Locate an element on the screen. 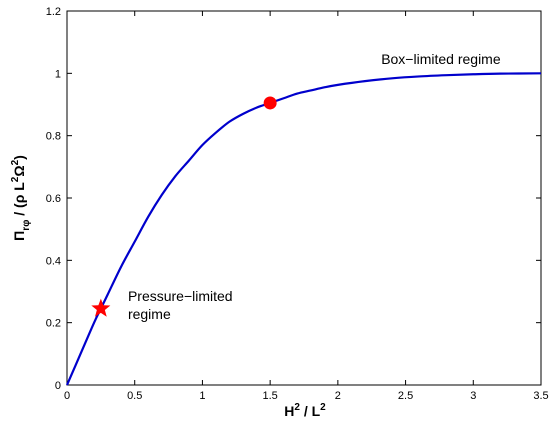  y-tick-label: 1.2 is located at coordinates (53, 12).